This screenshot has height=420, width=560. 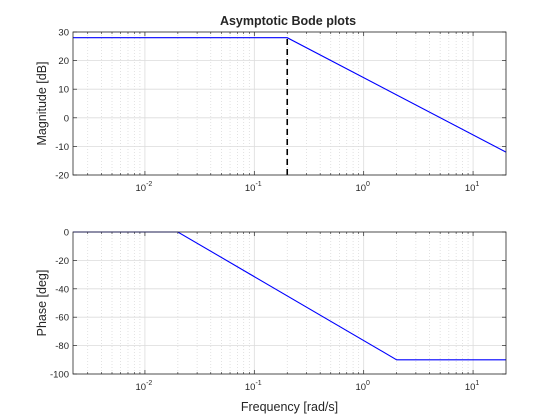 I want to click on y-tick-label: -40, so click(x=62, y=289).